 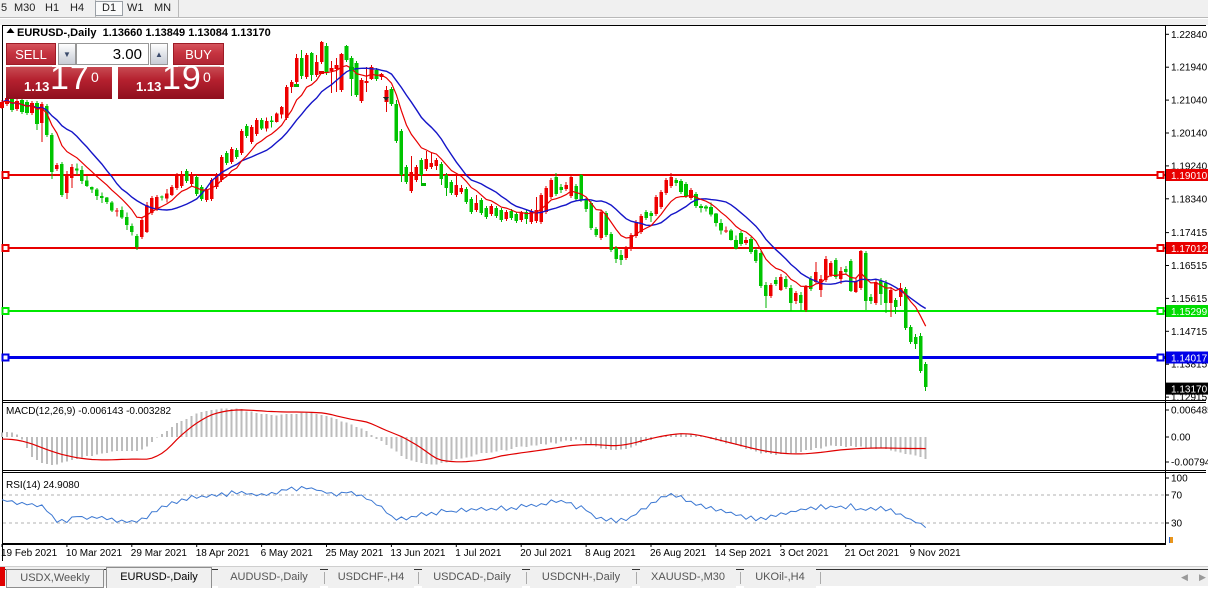 I want to click on svg-text: 1.13815, so click(x=1189, y=365).